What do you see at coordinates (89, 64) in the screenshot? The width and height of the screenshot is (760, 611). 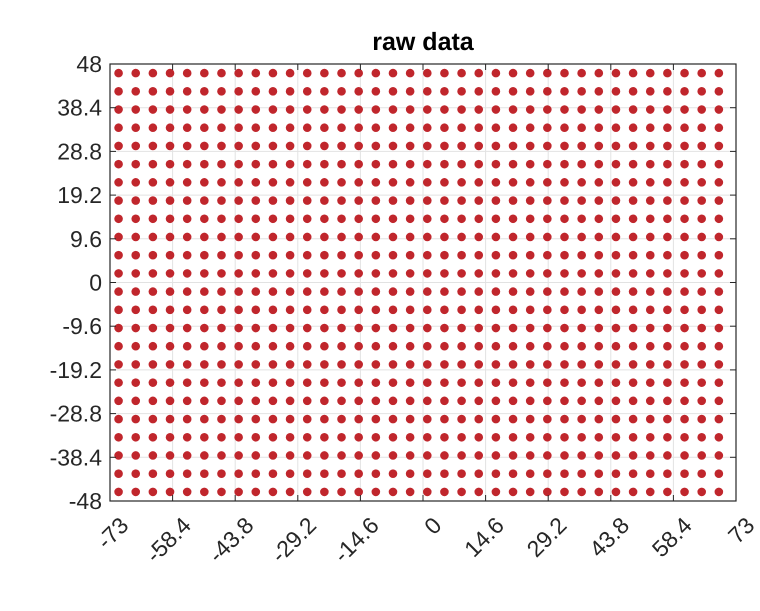 I see `y-tick-label: 48` at bounding box center [89, 64].